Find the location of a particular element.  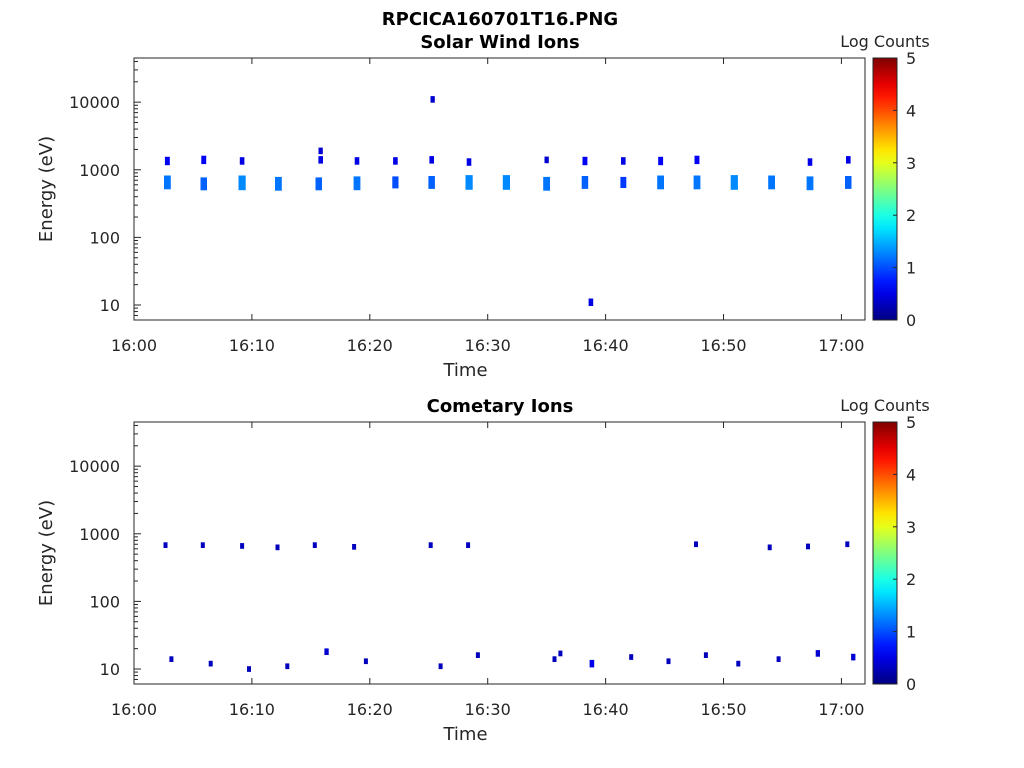

x-tick-label: 16:30 is located at coordinates (488, 709).